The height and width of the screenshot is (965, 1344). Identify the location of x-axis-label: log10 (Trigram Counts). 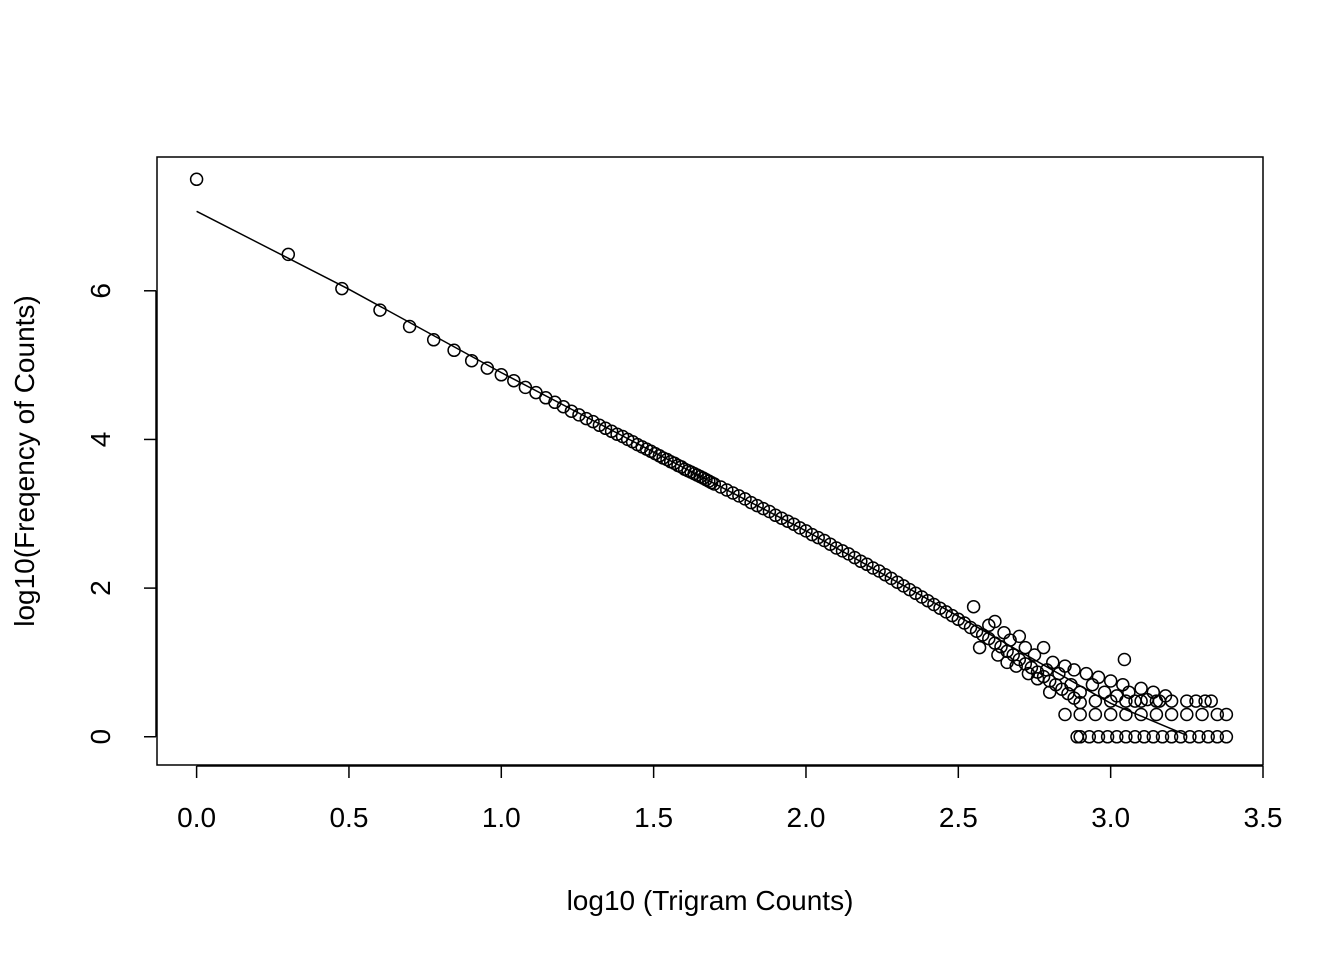
(710, 900).